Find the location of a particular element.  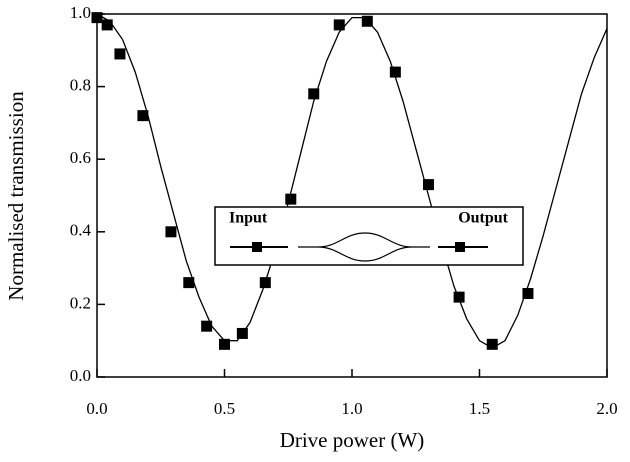

y-axis-label: Normalised transmission is located at coordinates (16, 196).